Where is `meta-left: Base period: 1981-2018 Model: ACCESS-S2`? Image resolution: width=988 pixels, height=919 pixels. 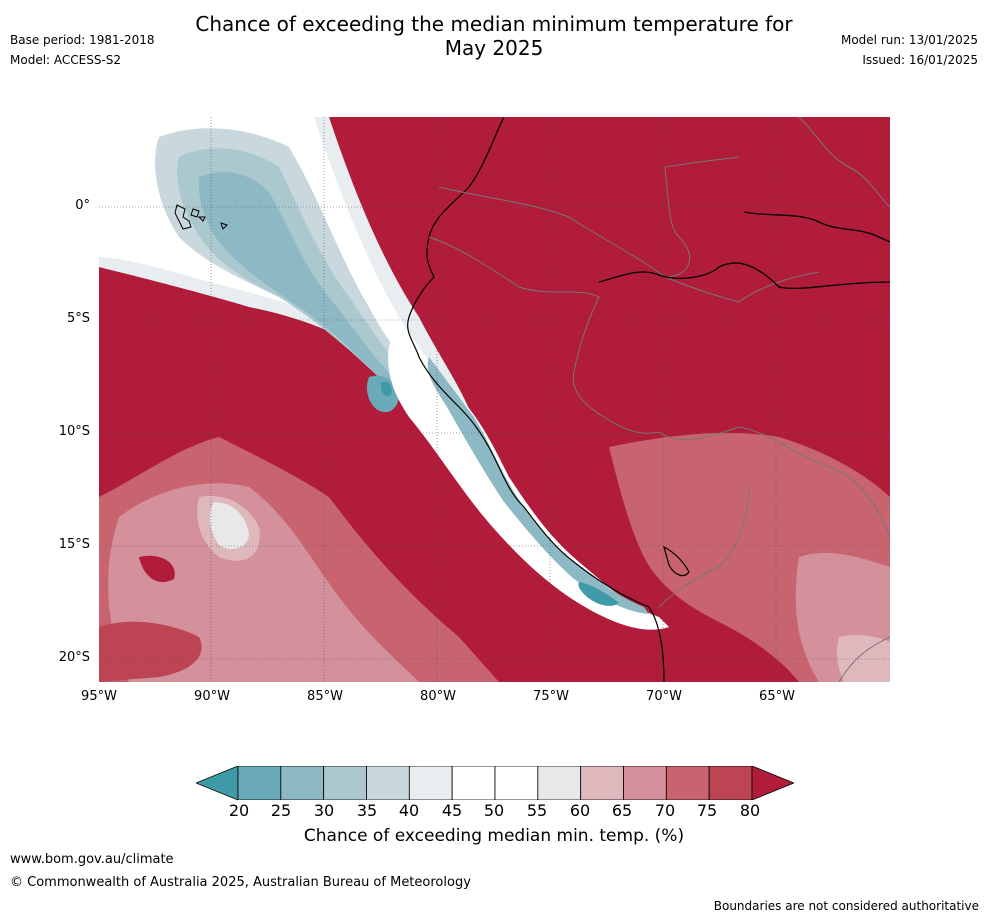
meta-left: Base period: 1981-2018 Model: ACCESS-S2 is located at coordinates (82, 50).